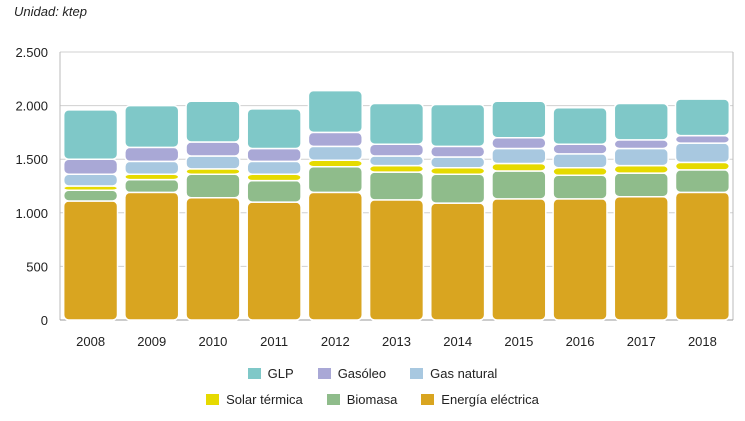 Image resolution: width=745 pixels, height=421 pixels. What do you see at coordinates (90, 341) in the screenshot?
I see `x-tick-label: 2008` at bounding box center [90, 341].